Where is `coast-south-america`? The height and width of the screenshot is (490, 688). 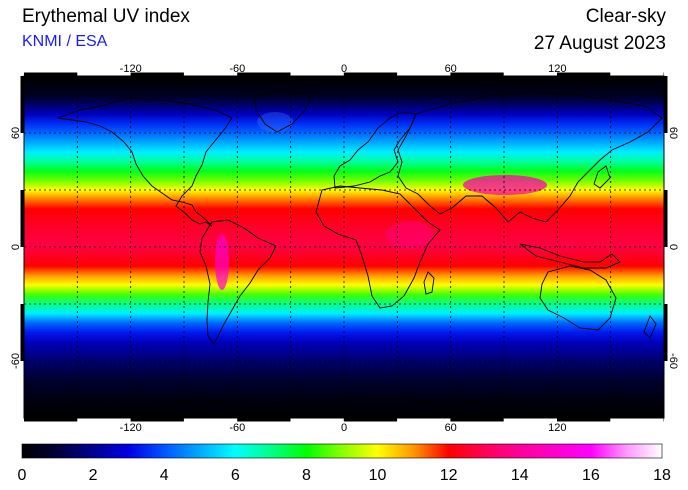 coast-south-america is located at coordinates (238, 282).